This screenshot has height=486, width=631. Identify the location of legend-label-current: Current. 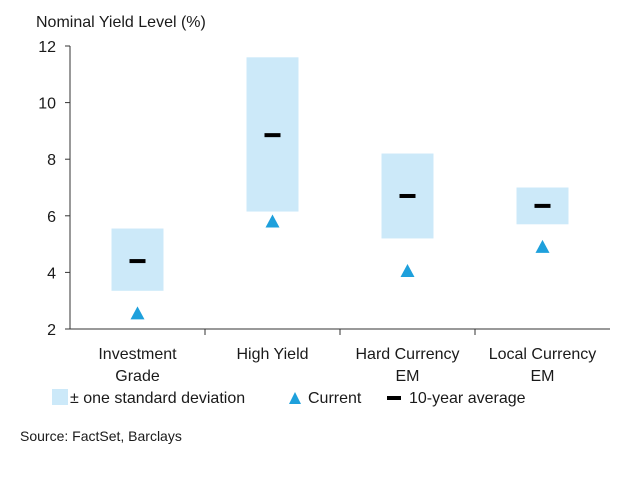
(335, 398).